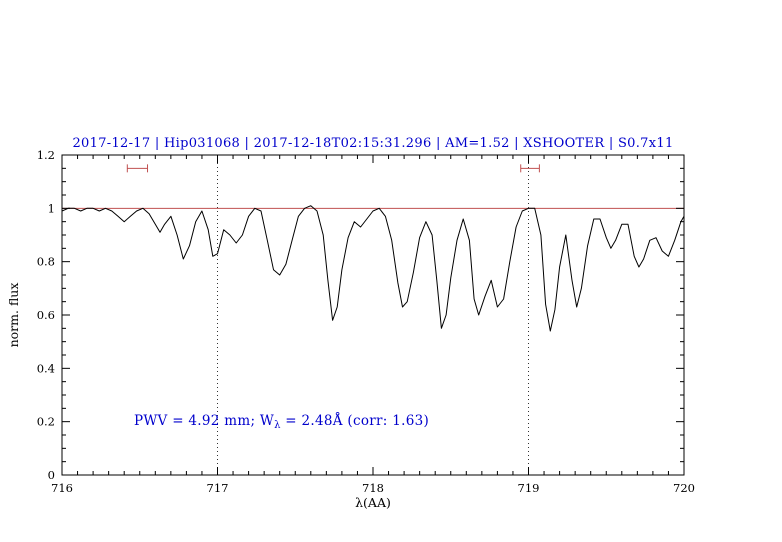  Describe the element at coordinates (277, 425) in the screenshot. I see `lambda-subscript: λ` at that location.